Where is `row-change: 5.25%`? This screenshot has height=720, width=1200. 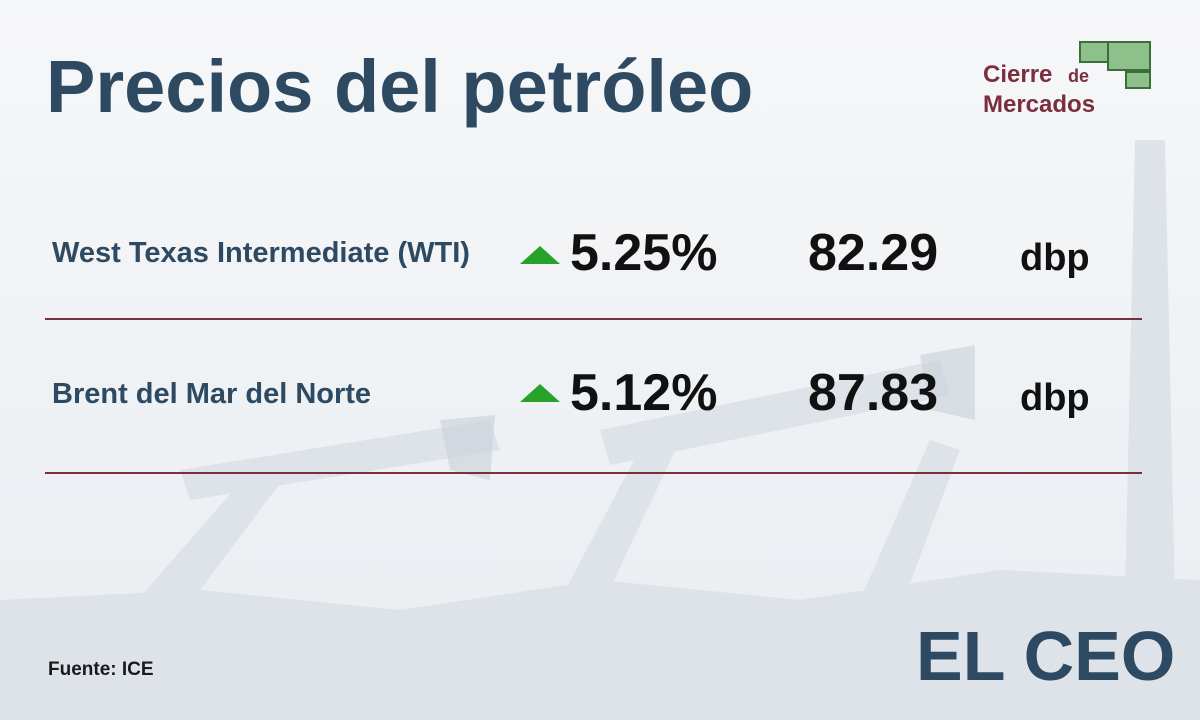
row-change: 5.25% is located at coordinates (643, 253).